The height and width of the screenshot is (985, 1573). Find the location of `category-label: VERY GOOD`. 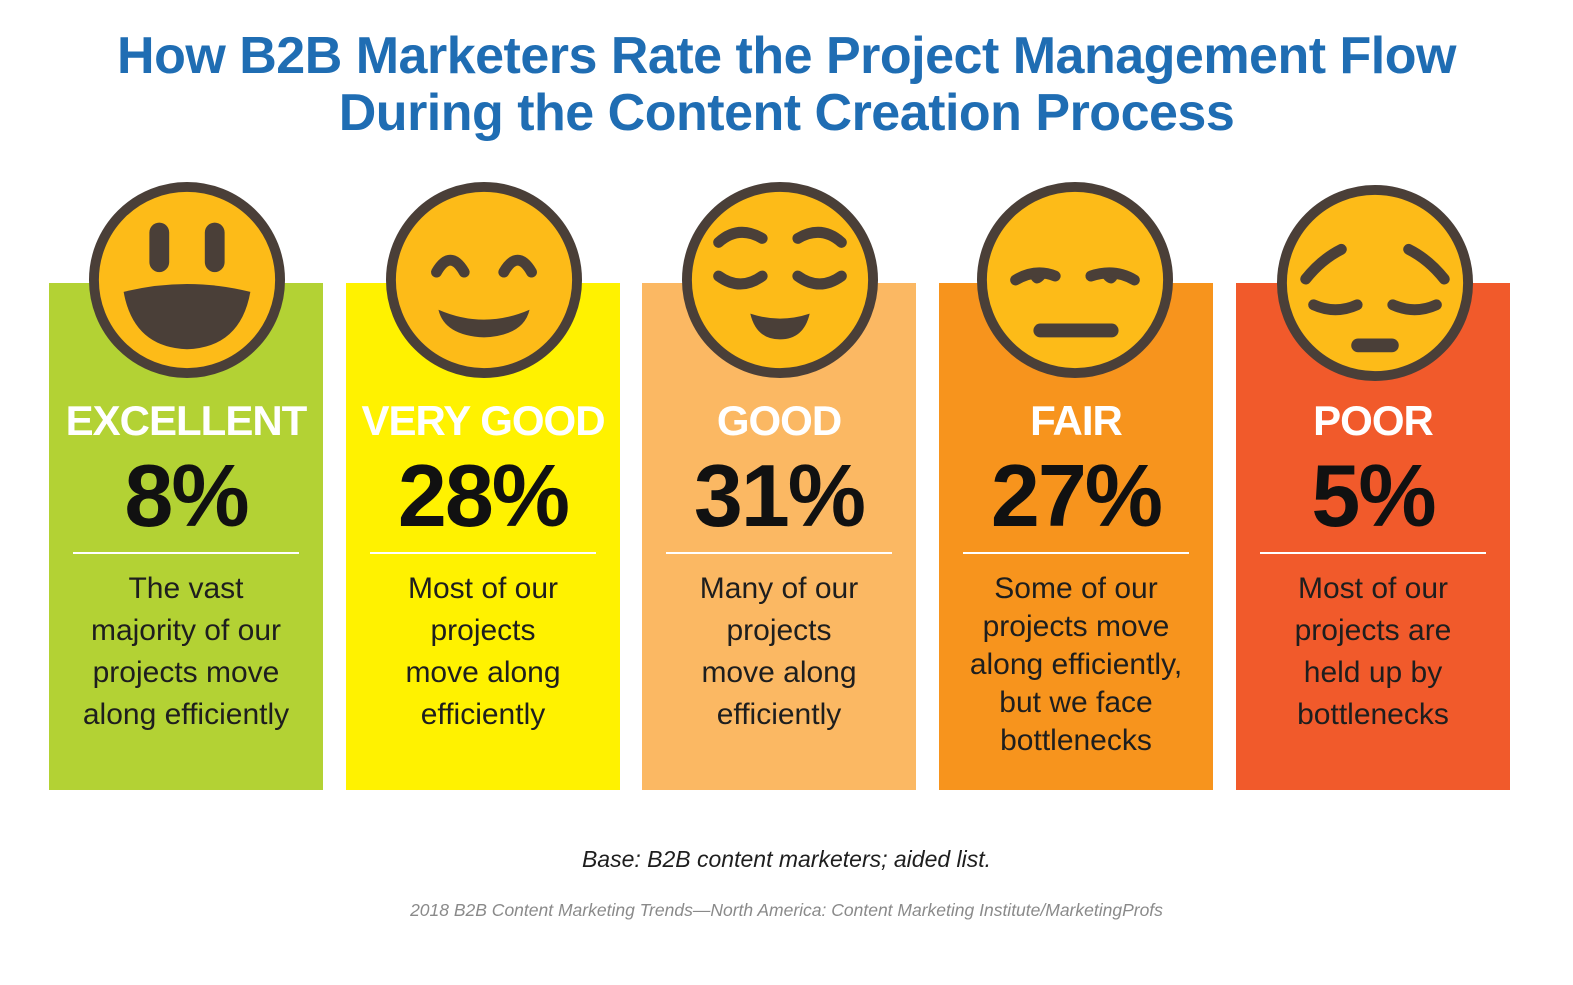

category-label: VERY GOOD is located at coordinates (483, 420).